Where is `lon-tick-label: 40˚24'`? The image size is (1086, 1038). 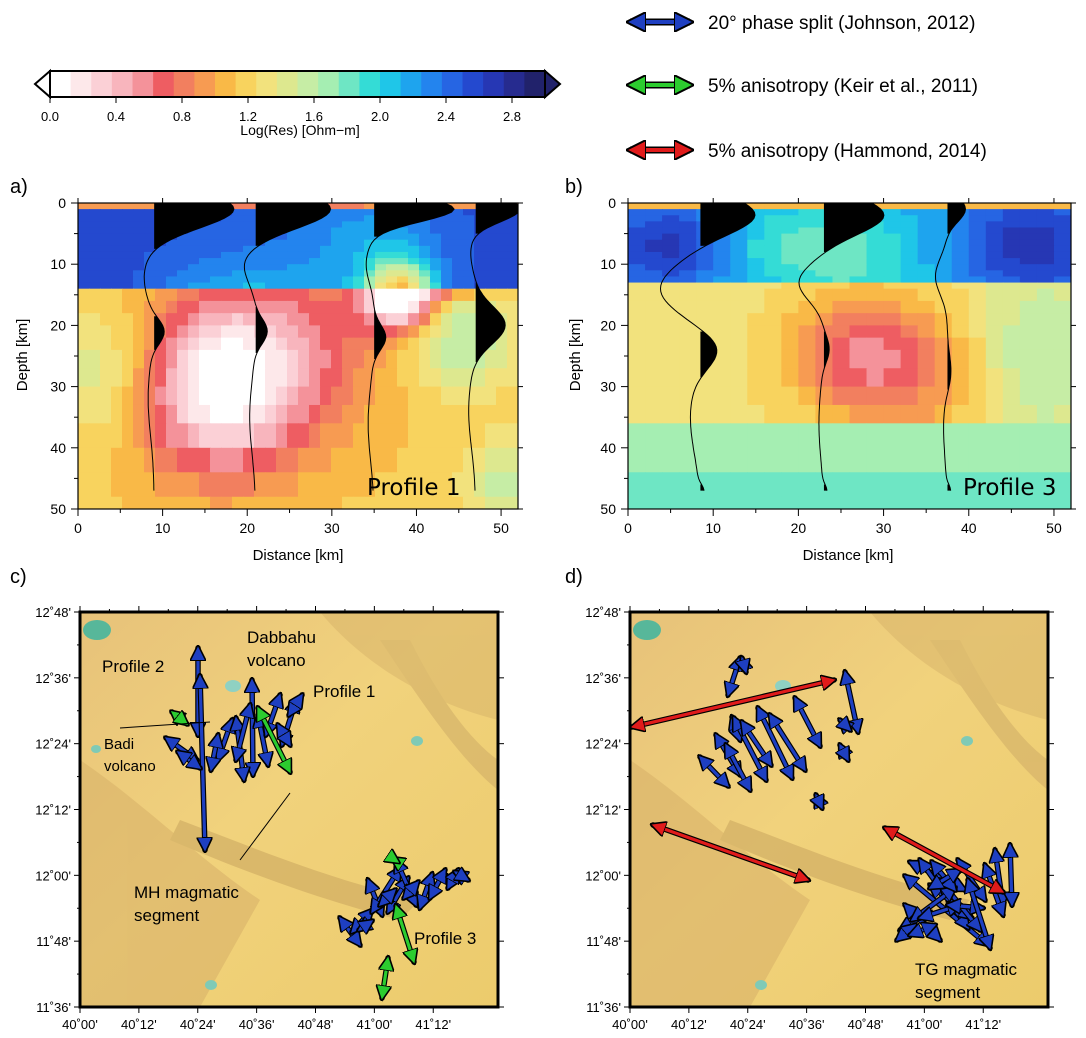 lon-tick-label: 40˚24' is located at coordinates (748, 1024).